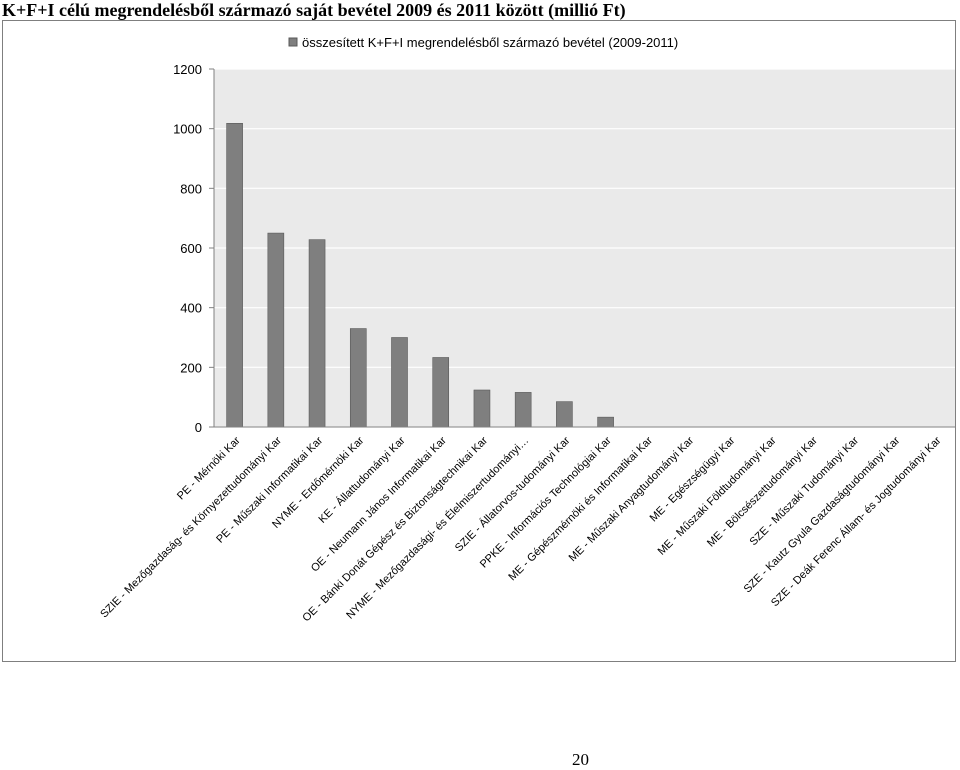 The image size is (960, 770). What do you see at coordinates (187, 69) in the screenshot?
I see `y-tick-label: 1200` at bounding box center [187, 69].